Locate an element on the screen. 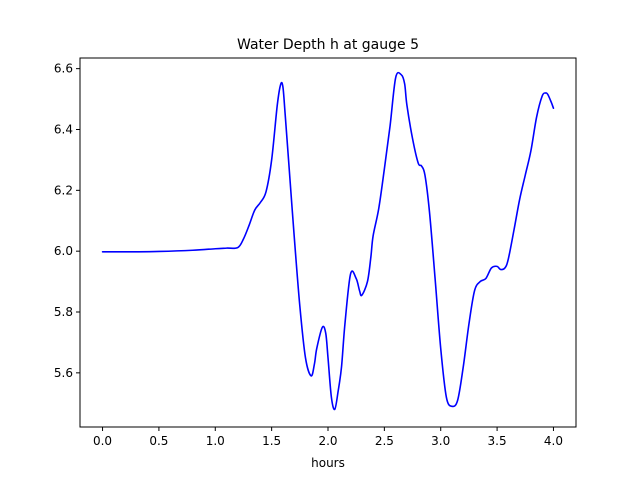 This screenshot has width=640, height=485. y-tick-label: 5.8 is located at coordinates (63, 312).